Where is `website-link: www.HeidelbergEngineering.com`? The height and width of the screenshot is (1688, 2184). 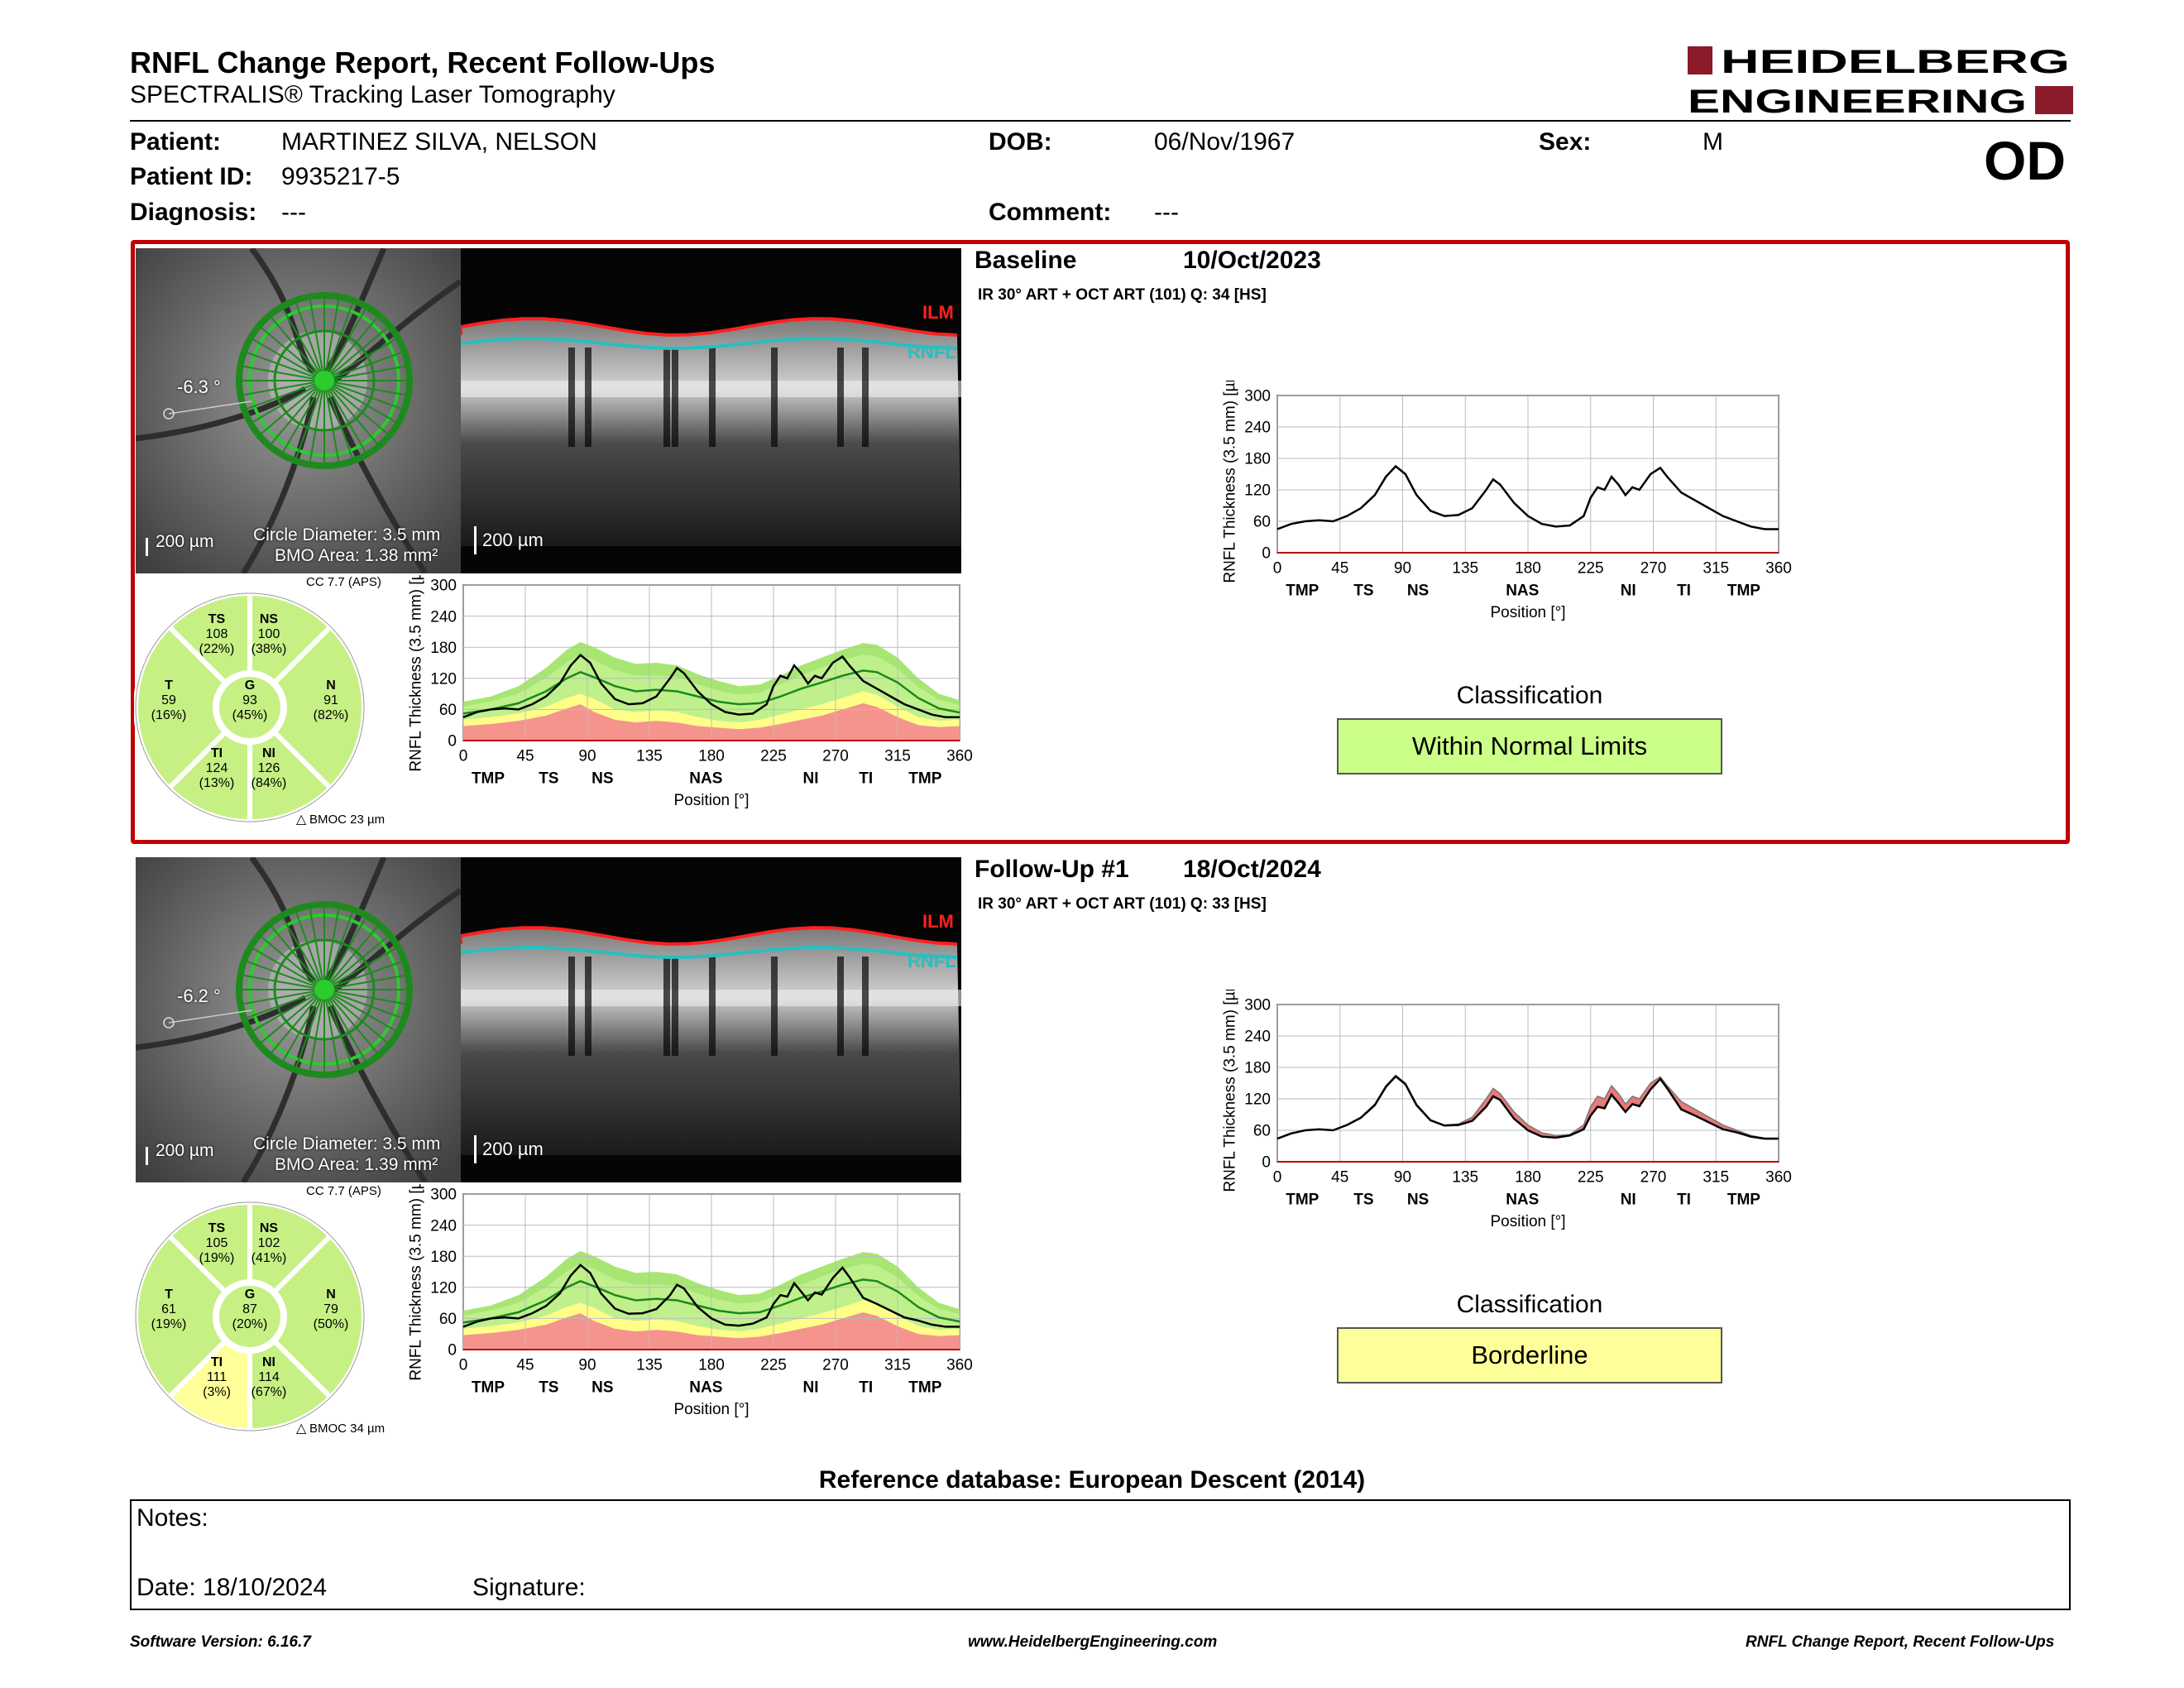
website-link: www.HeidelbergEngineering.com is located at coordinates (1093, 1642).